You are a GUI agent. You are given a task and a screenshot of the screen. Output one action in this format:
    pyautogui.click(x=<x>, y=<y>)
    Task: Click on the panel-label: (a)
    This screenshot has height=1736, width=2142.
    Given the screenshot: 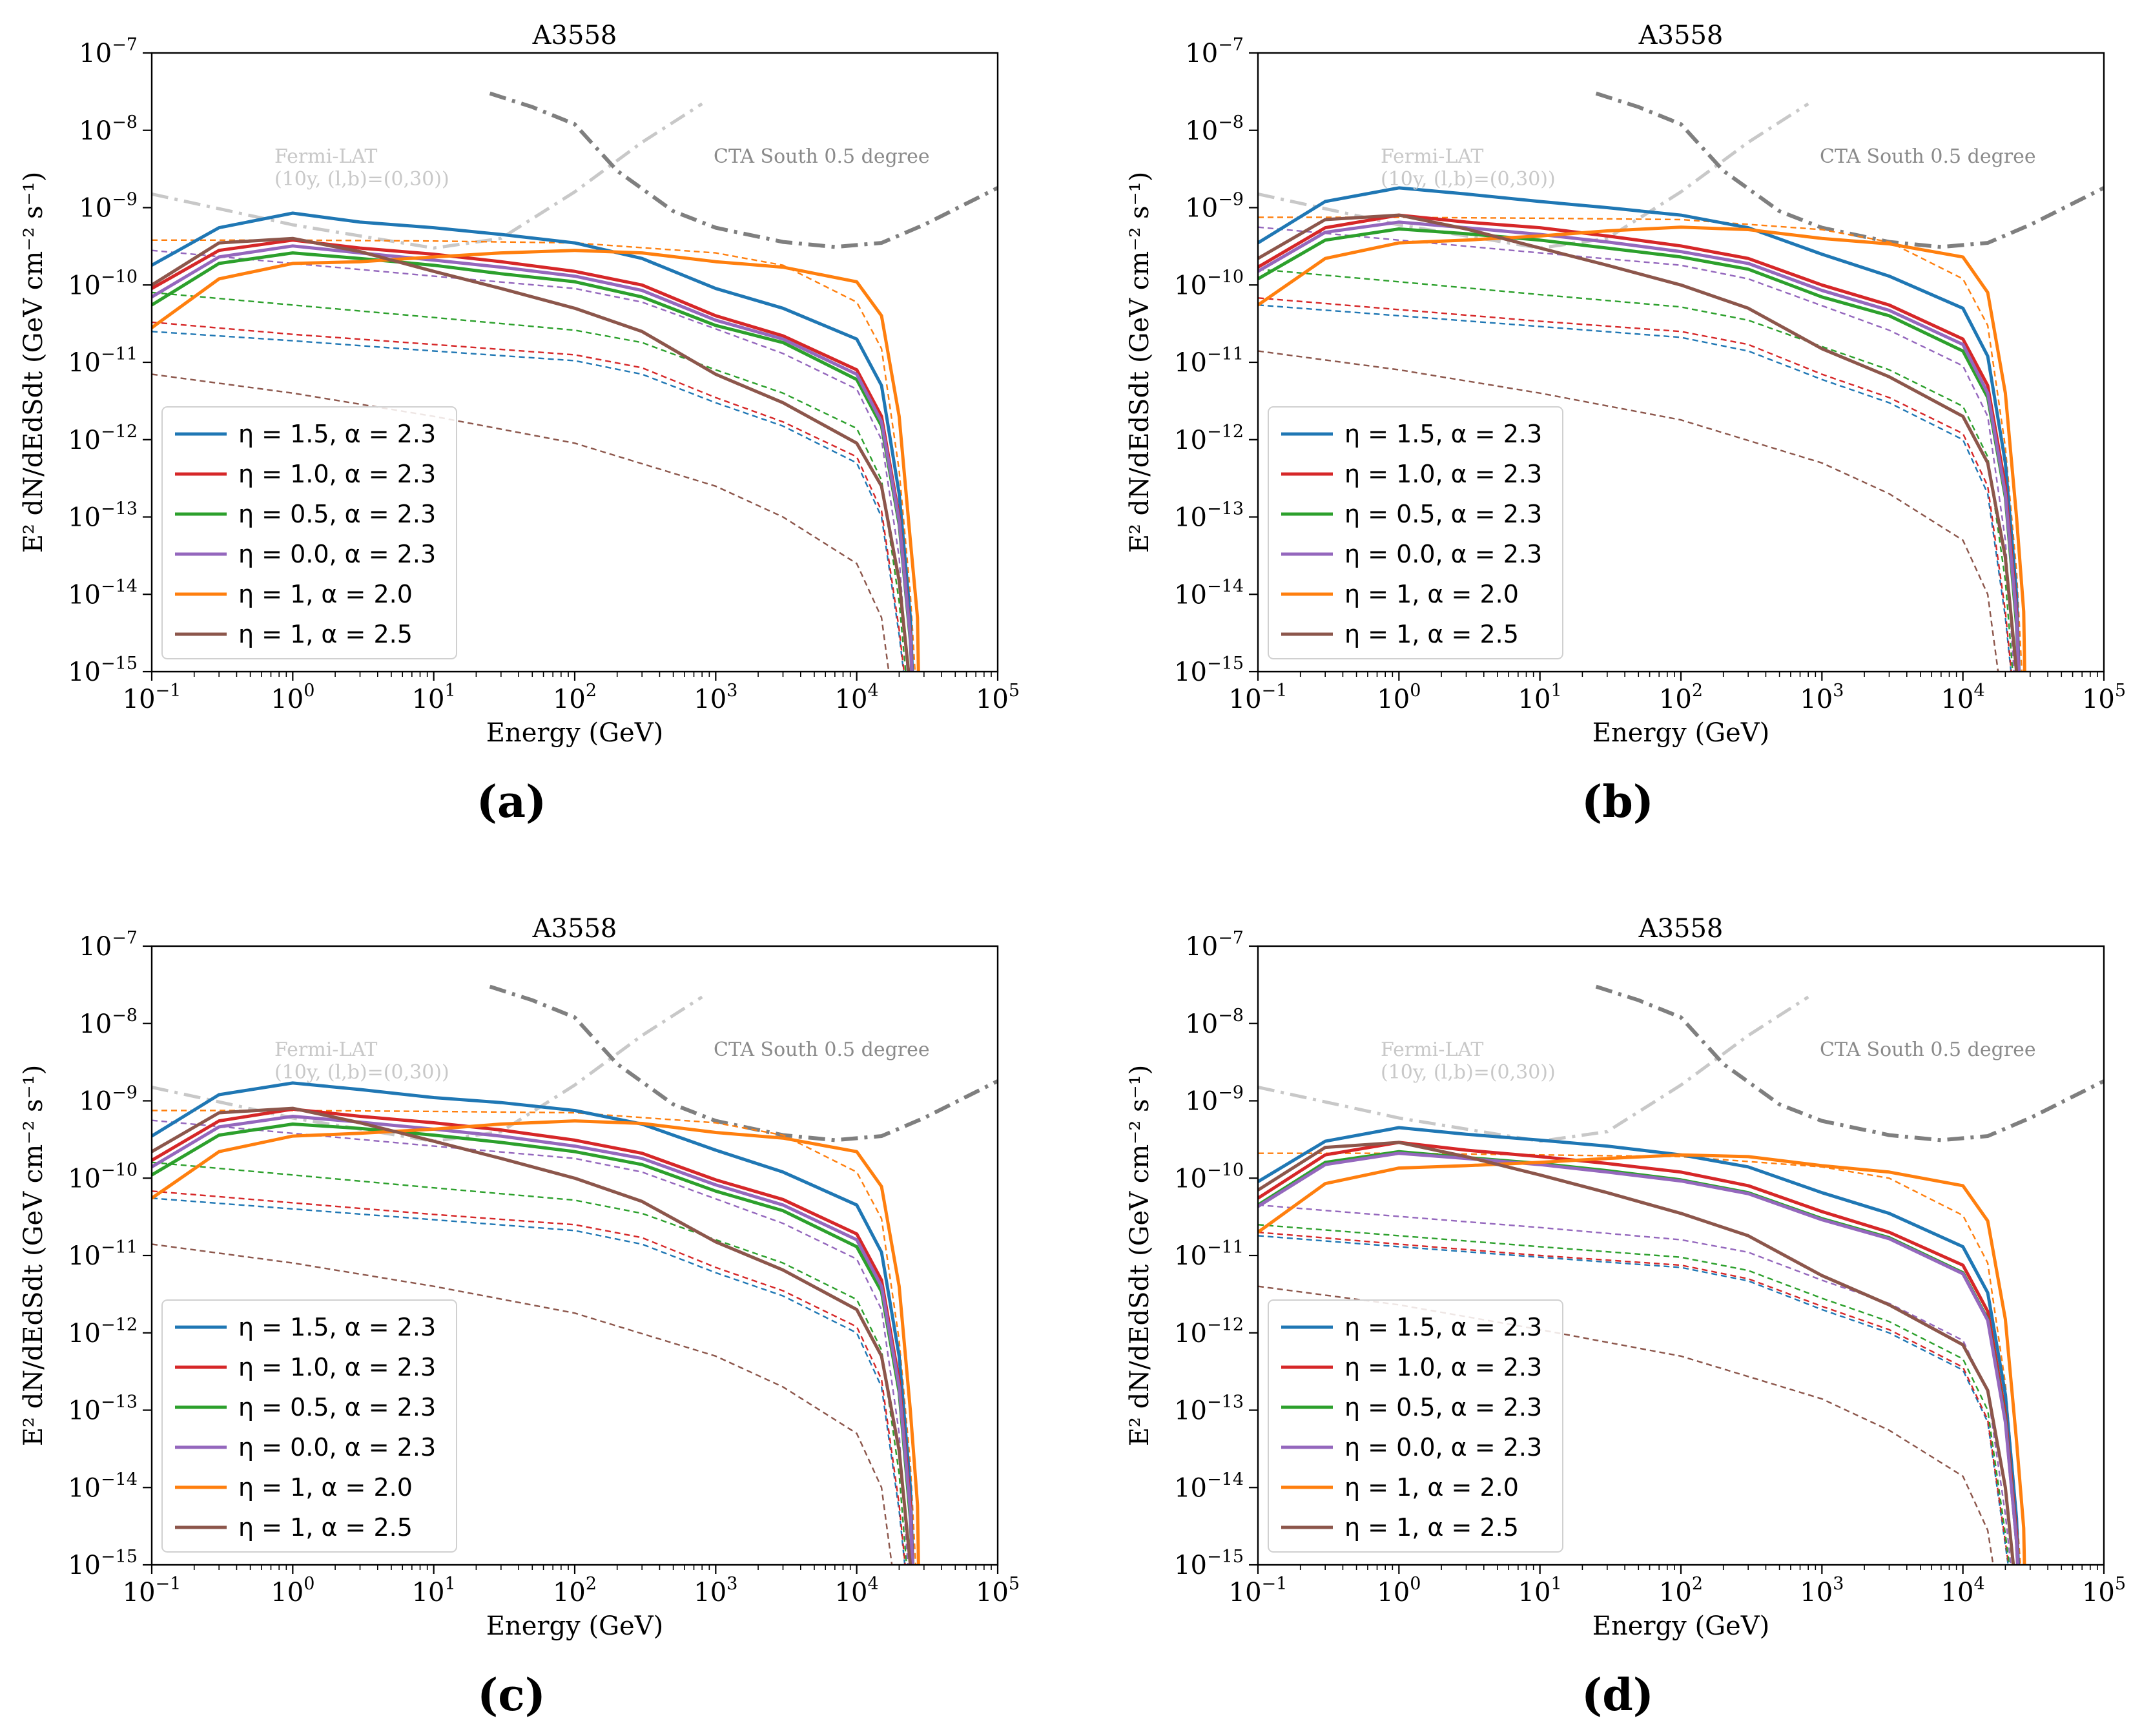 What is the action you would take?
    pyautogui.click(x=511, y=802)
    